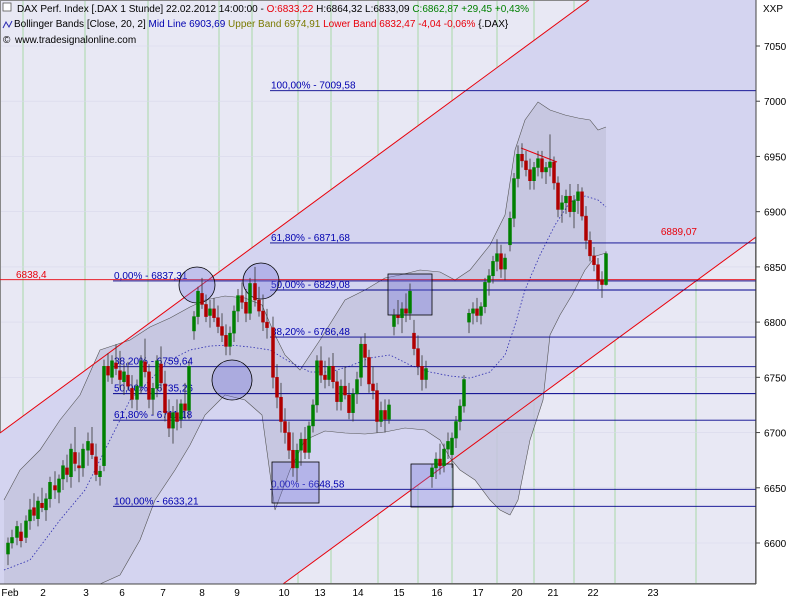  Describe the element at coordinates (284, 593) in the screenshot. I see `x-tick-label: 10` at that location.